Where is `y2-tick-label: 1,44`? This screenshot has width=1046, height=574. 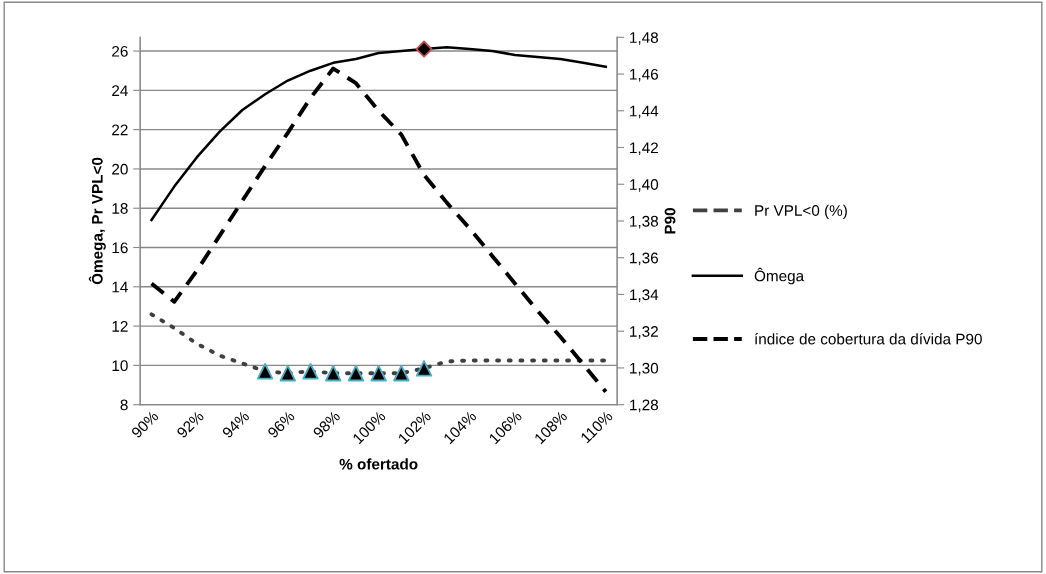
y2-tick-label: 1,44 is located at coordinates (644, 112).